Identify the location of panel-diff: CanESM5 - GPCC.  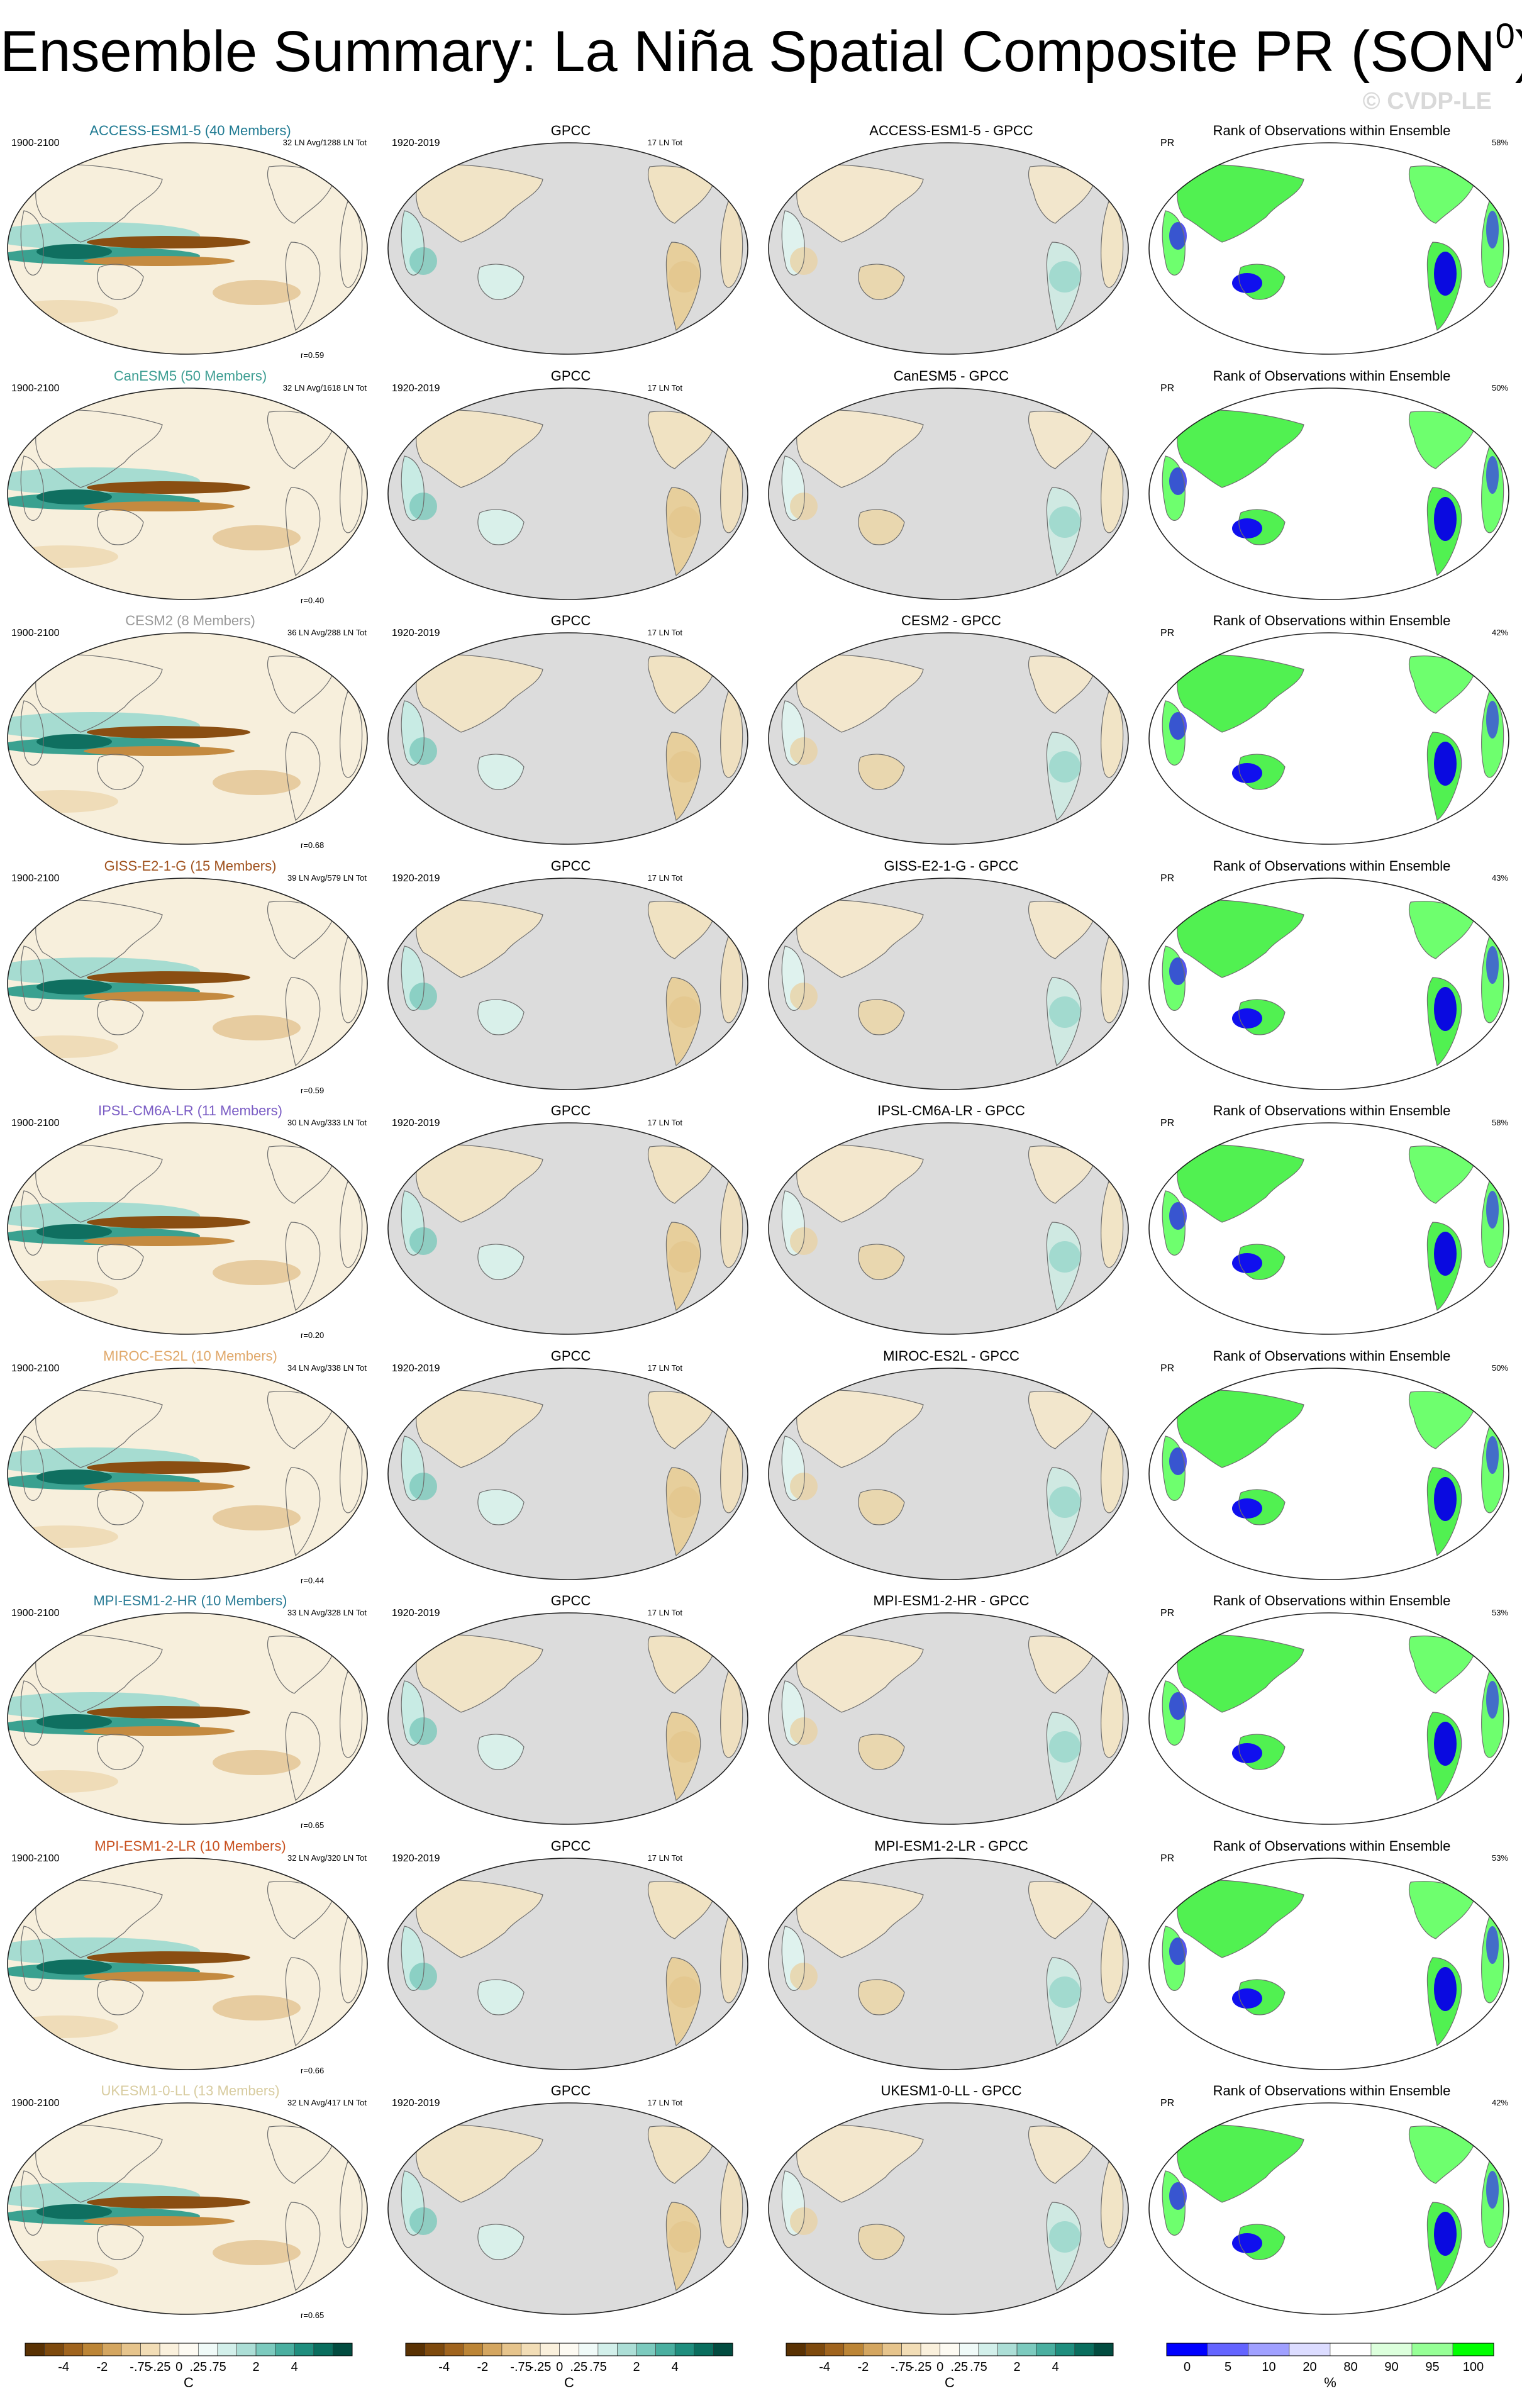
(951, 490).